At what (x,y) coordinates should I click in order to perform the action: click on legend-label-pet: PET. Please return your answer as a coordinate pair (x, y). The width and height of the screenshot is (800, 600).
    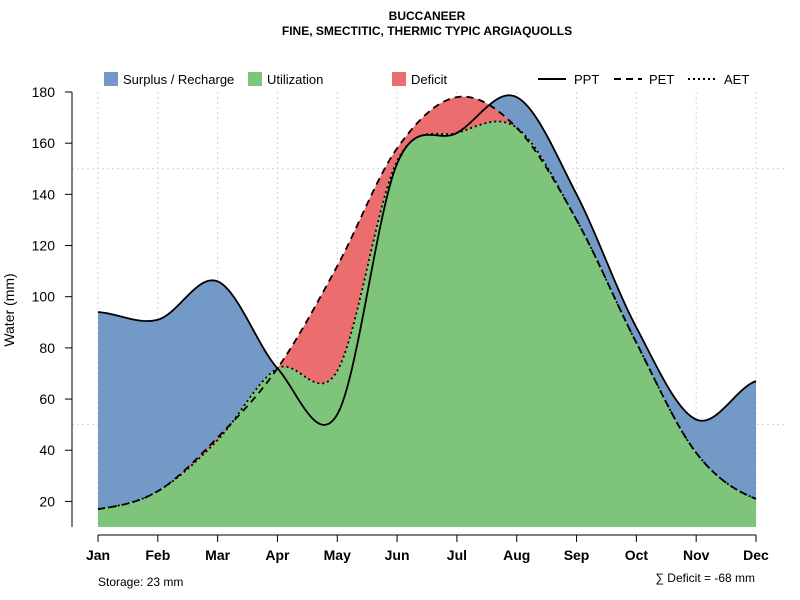
    Looking at the image, I should click on (661, 79).